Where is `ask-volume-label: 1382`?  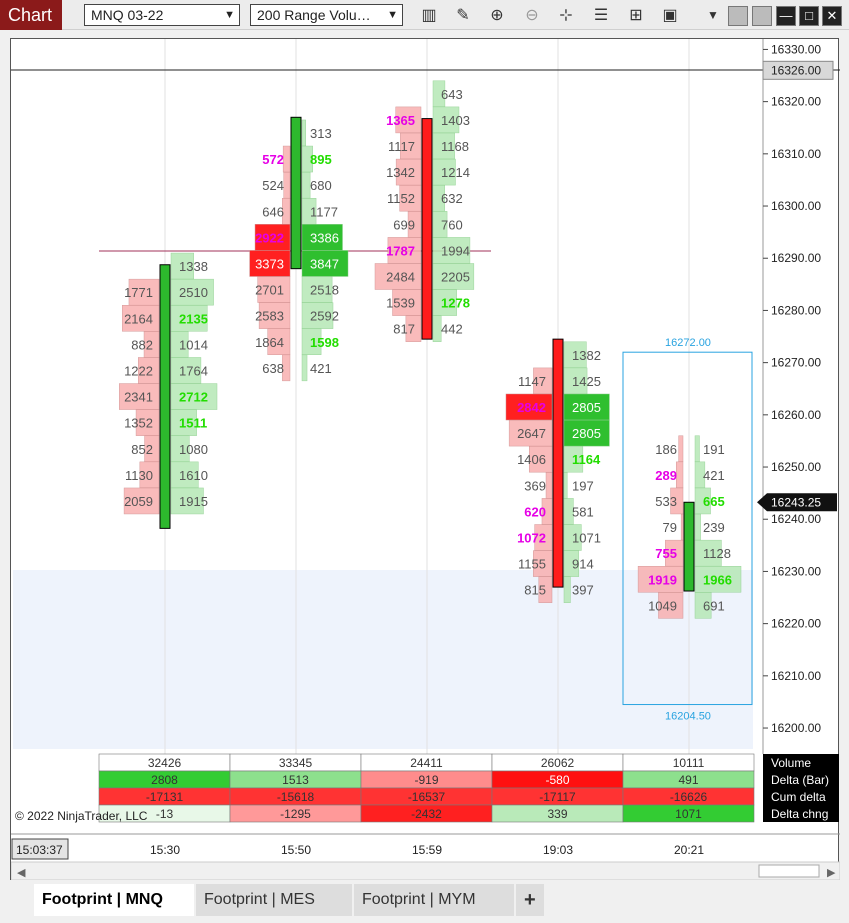 ask-volume-label: 1382 is located at coordinates (586, 355).